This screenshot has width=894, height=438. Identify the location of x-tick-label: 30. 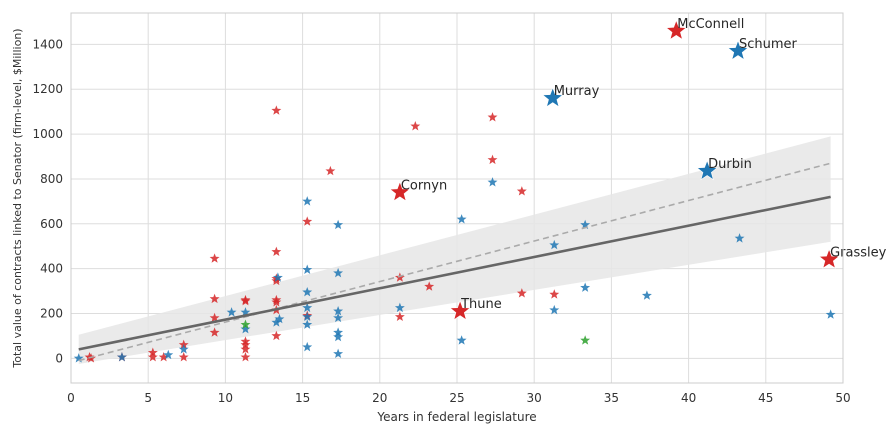
(534, 398).